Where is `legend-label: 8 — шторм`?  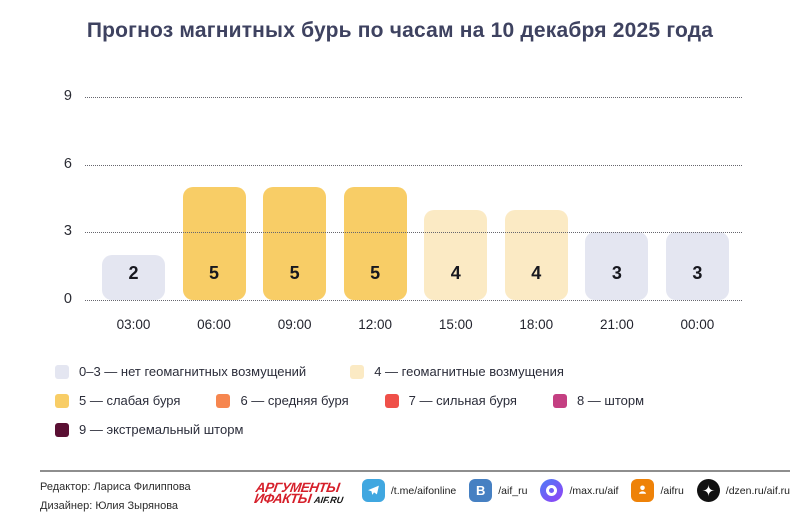 legend-label: 8 — шторм is located at coordinates (610, 400).